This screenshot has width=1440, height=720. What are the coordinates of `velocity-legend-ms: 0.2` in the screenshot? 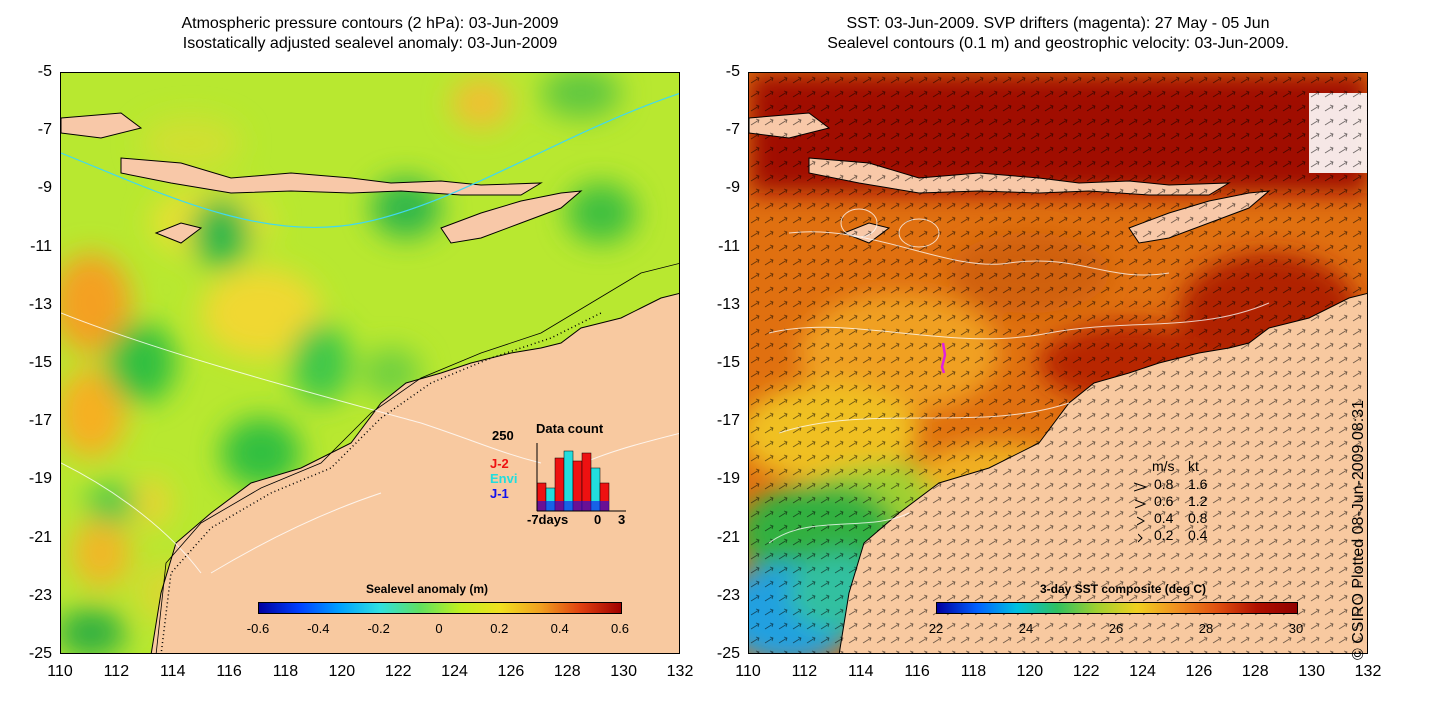 It's located at (1164, 535).